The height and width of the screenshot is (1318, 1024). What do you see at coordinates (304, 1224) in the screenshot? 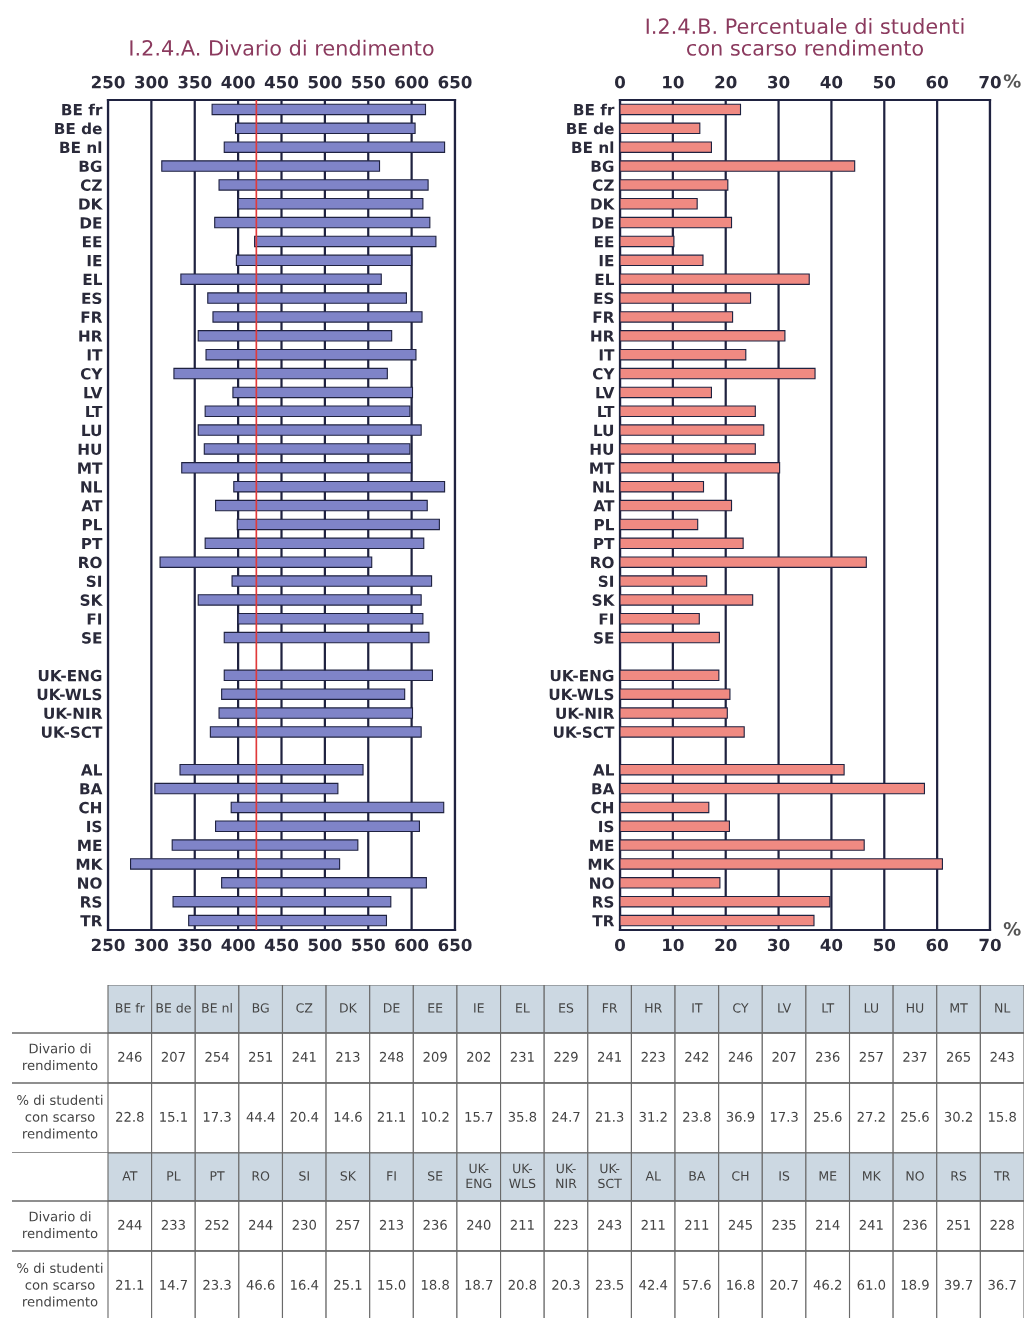
I see `data-label: 230` at bounding box center [304, 1224].